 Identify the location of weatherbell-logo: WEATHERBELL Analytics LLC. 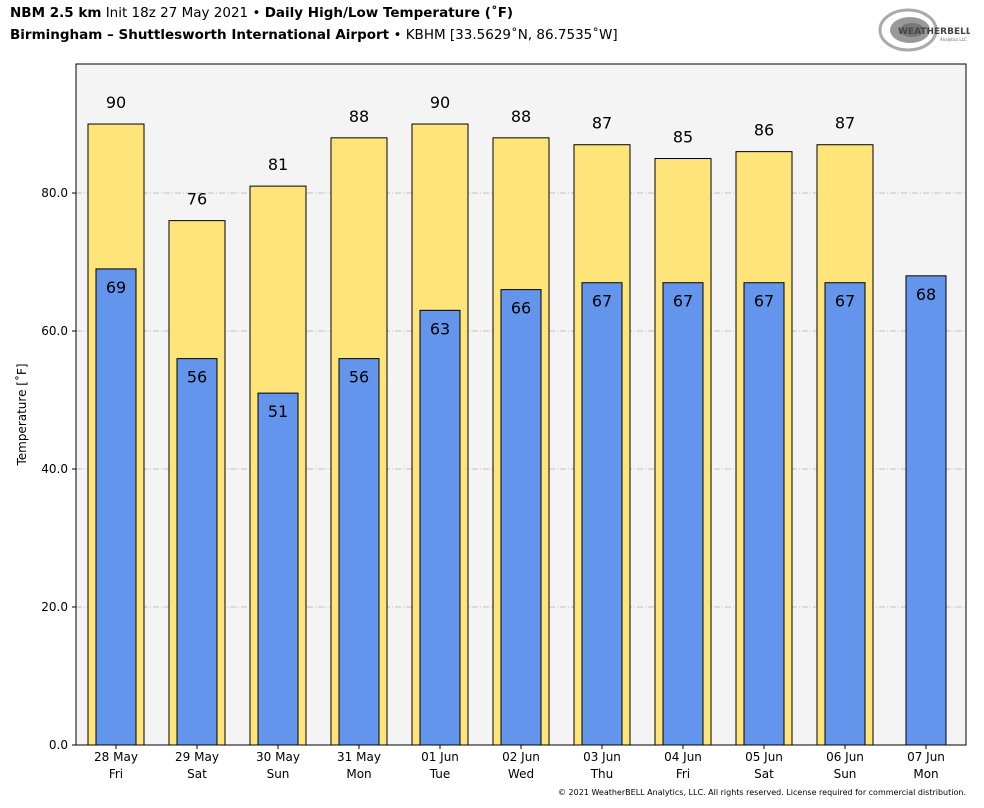
(924, 30).